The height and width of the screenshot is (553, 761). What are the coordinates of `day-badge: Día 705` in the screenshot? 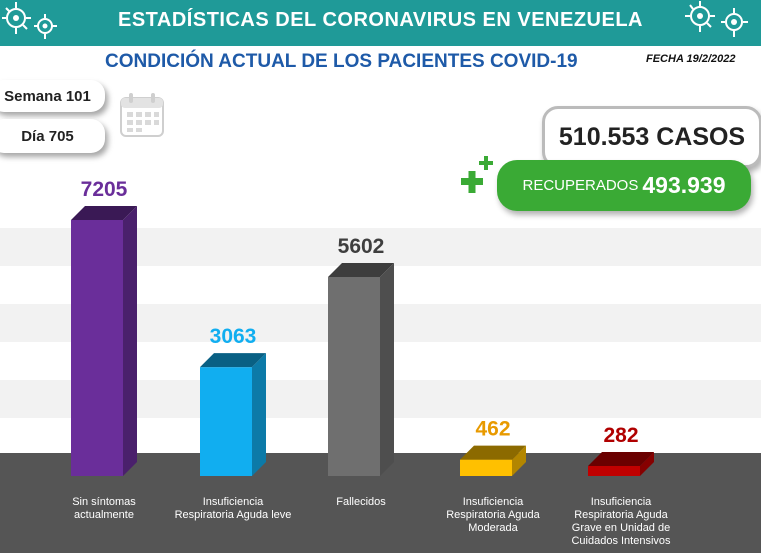 It's located at (52, 136).